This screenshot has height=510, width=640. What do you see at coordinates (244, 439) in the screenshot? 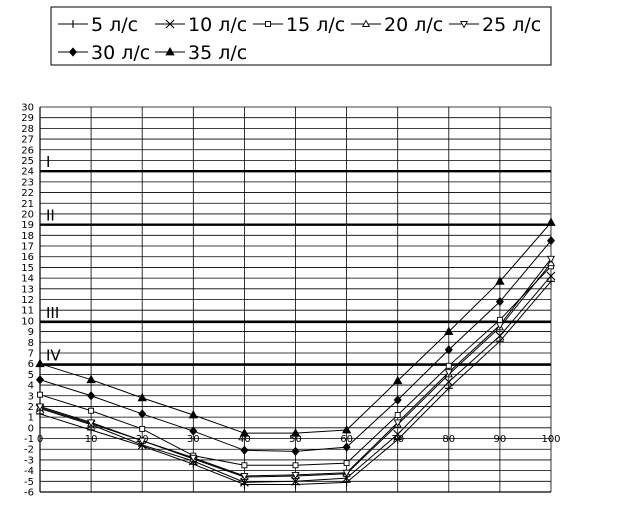
I see `x-tick-label-4: 40` at bounding box center [244, 439].